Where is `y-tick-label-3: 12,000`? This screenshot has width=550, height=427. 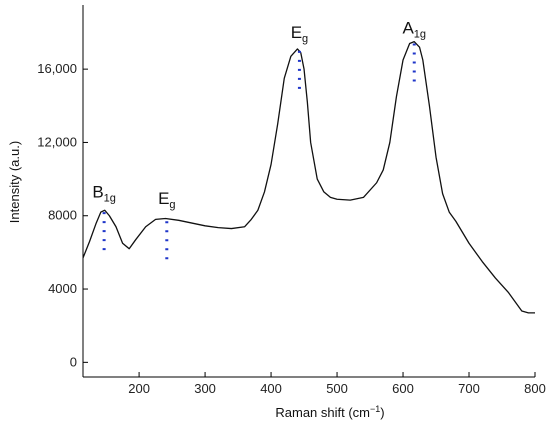 y-tick-label-3: 12,000 is located at coordinates (57, 141).